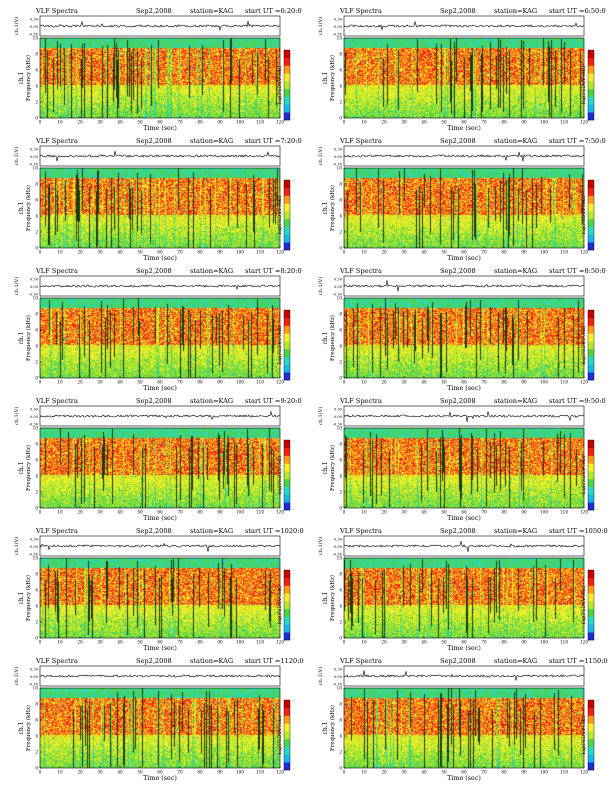  What do you see at coordinates (200, 512) in the screenshot?
I see `x-tick-label: 80` at bounding box center [200, 512].